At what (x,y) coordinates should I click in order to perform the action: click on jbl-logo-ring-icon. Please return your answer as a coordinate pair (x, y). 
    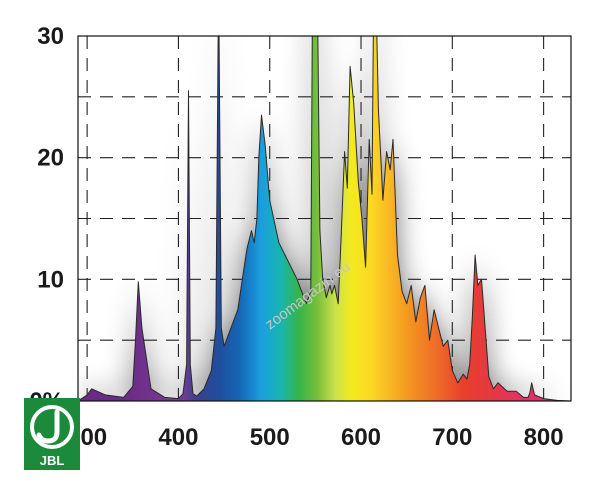
    Looking at the image, I should click on (52, 427).